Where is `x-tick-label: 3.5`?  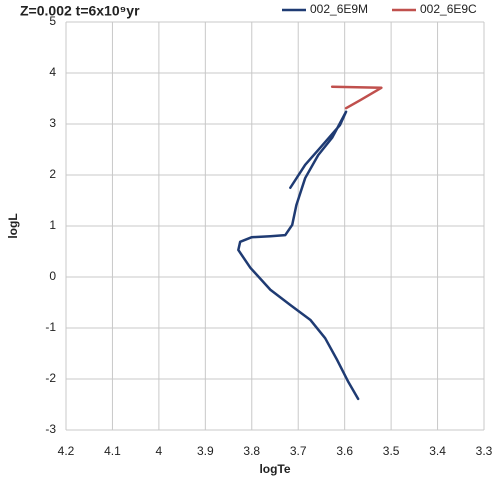
x-tick-label: 3.5 is located at coordinates (391, 451).